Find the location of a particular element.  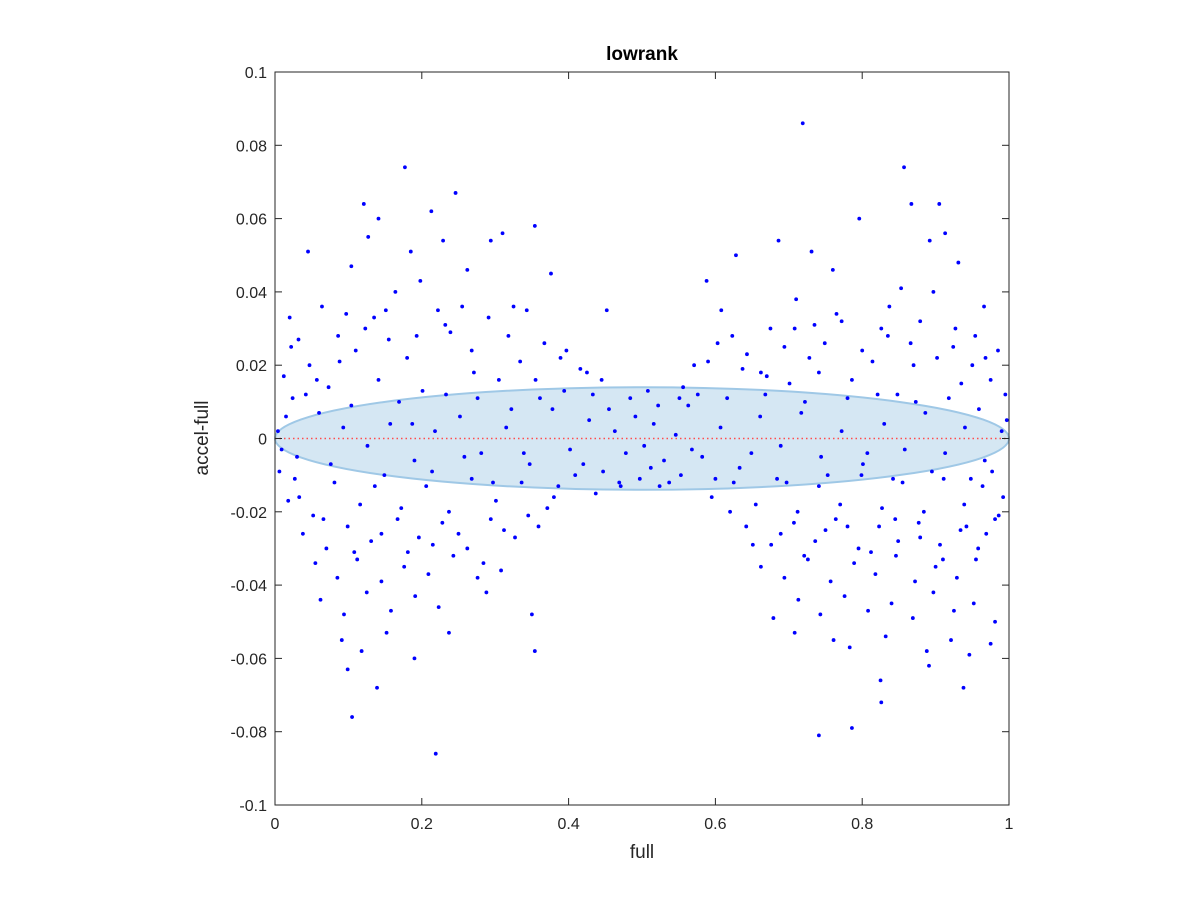

x-tick-label: 0.6 is located at coordinates (715, 824).